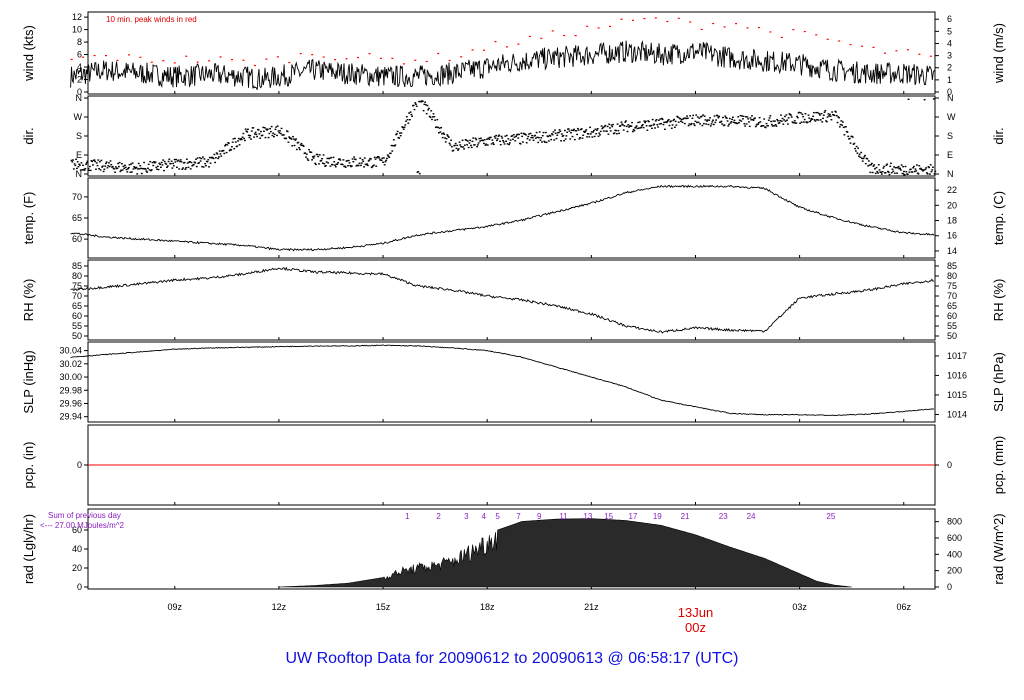 The width and height of the screenshot is (1024, 700). I want to click on ytick-label-right-wind: 5, so click(949, 31).